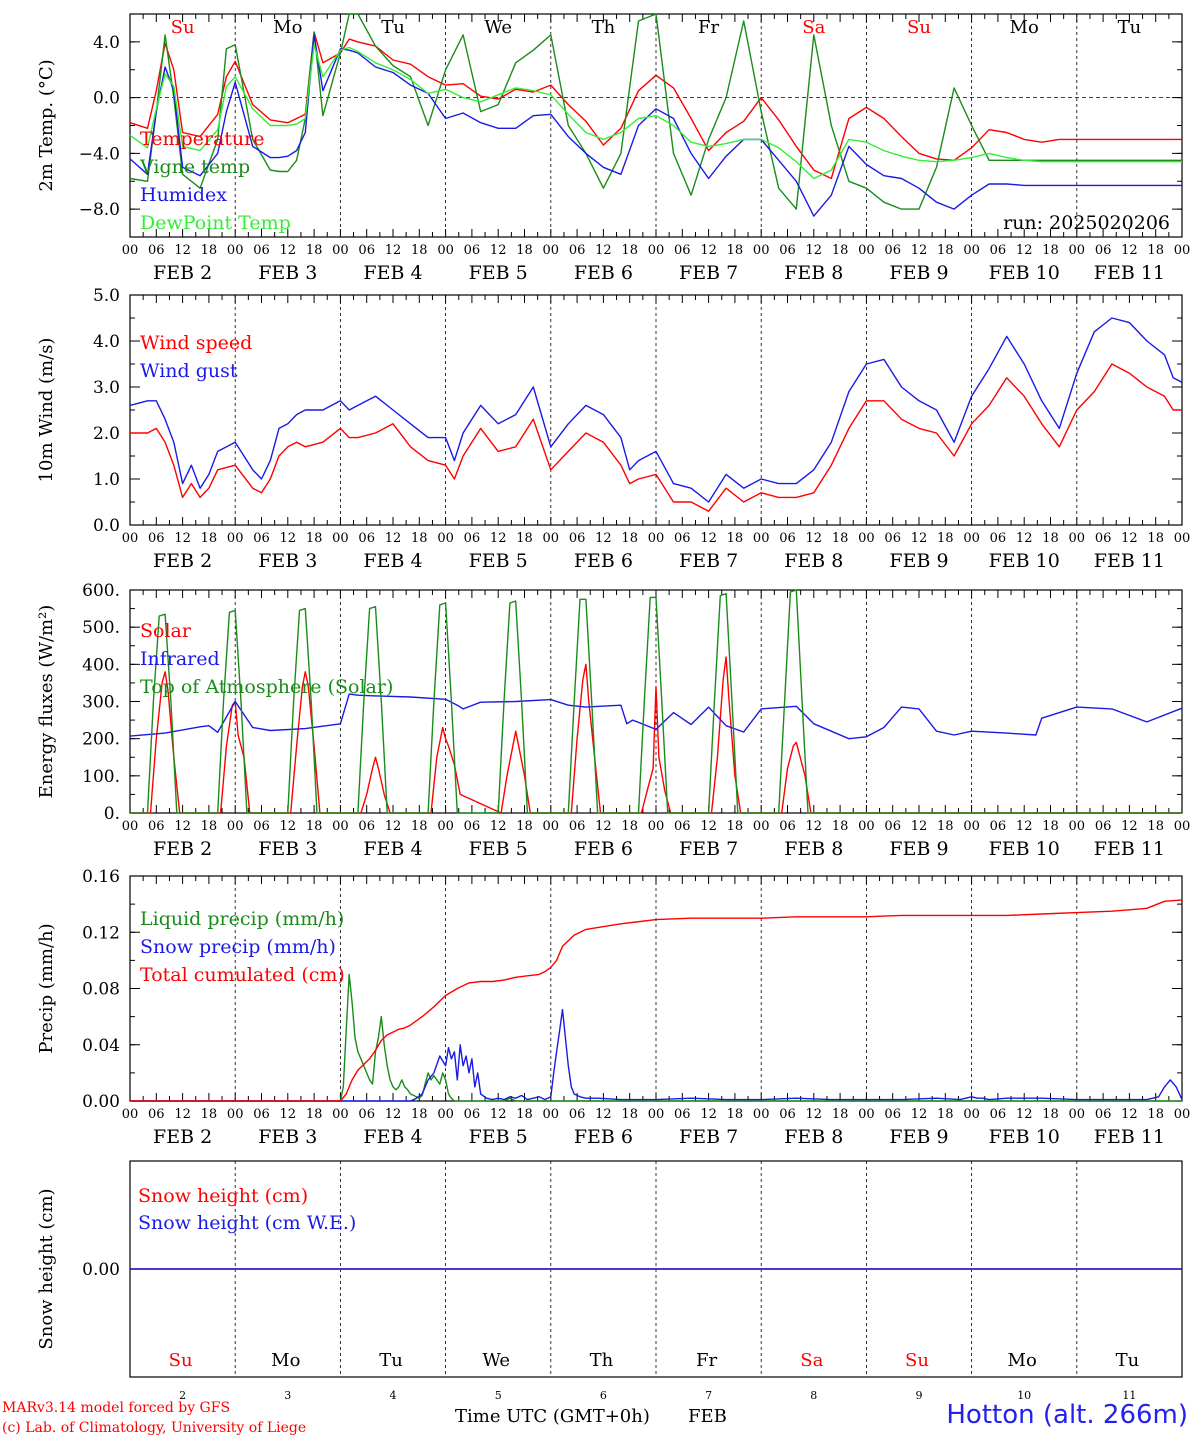  What do you see at coordinates (182, 1395) in the screenshot?
I see `day-number-label: 2` at bounding box center [182, 1395].